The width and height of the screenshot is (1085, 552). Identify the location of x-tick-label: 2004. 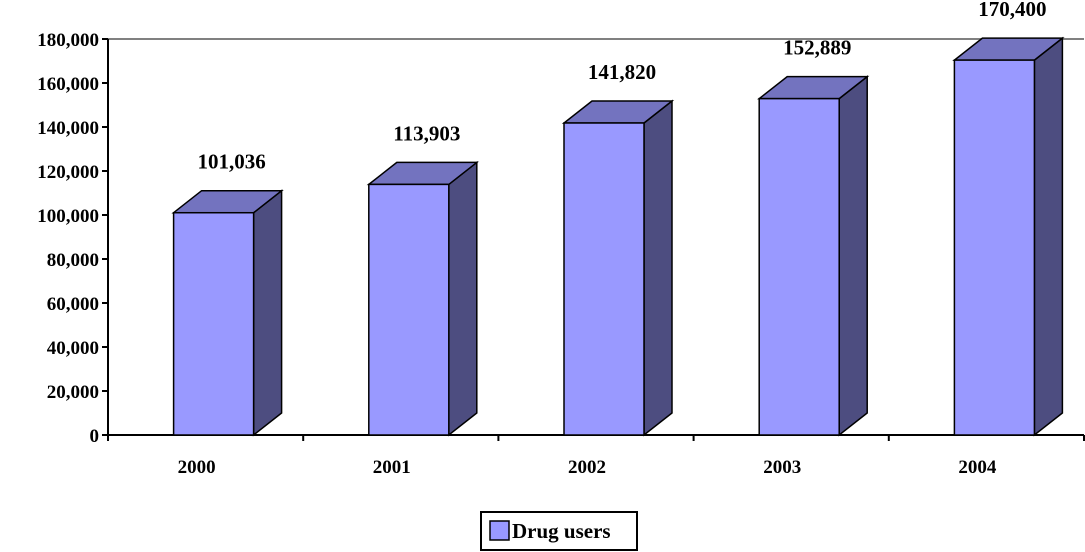
(977, 467).